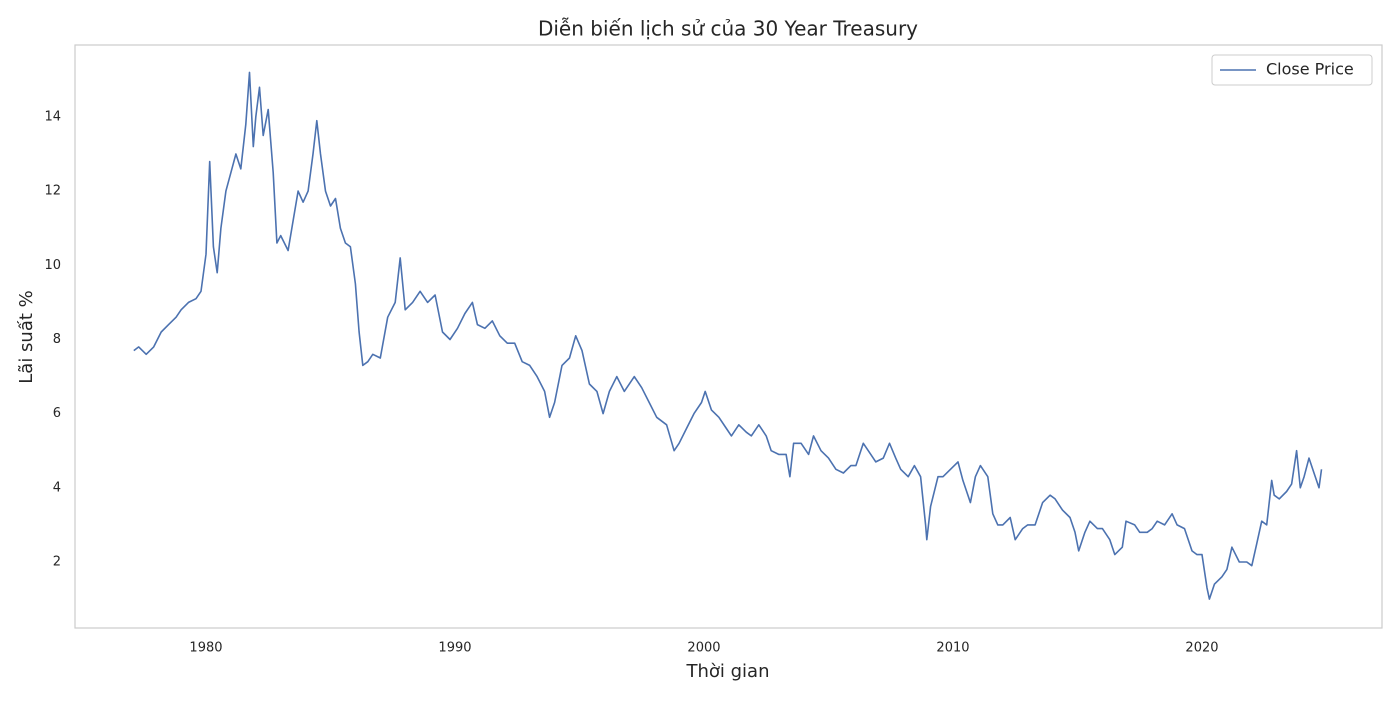 The width and height of the screenshot is (1400, 704). What do you see at coordinates (703, 648) in the screenshot?
I see `x-tick-label: 2000` at bounding box center [703, 648].